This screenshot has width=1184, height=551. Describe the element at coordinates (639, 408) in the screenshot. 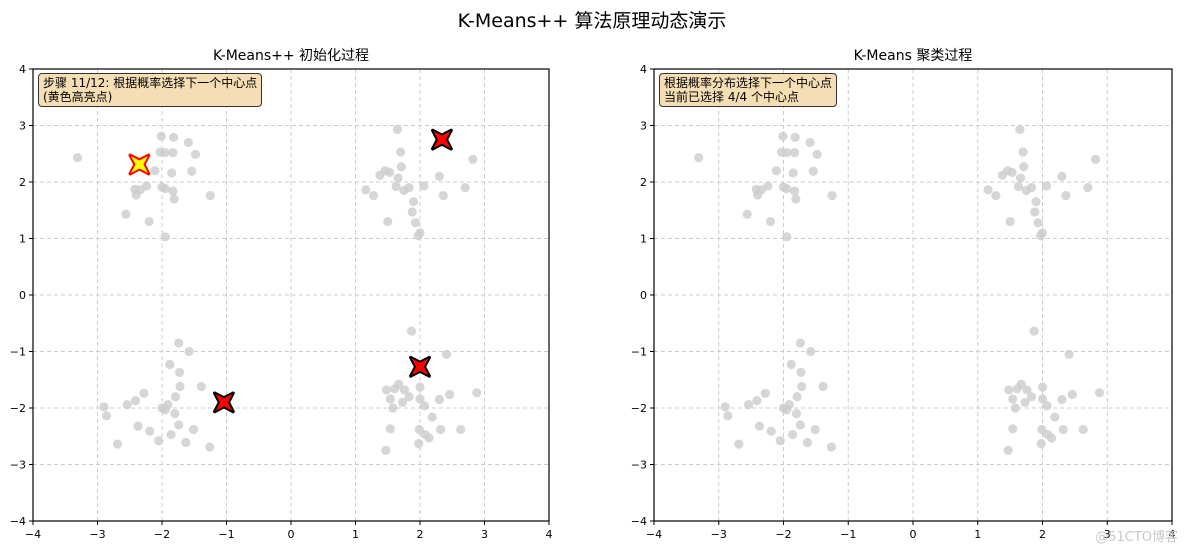

I see `y-tick-label: −2` at that location.